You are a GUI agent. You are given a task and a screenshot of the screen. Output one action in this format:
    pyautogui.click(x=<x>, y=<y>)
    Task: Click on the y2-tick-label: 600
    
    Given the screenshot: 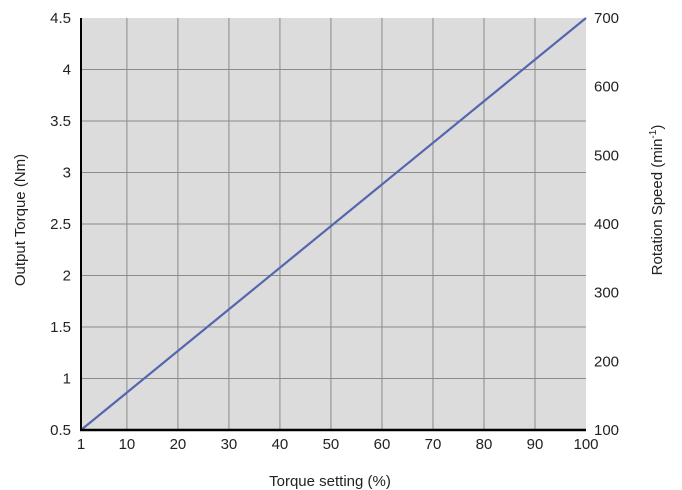 What is the action you would take?
    pyautogui.click(x=606, y=87)
    